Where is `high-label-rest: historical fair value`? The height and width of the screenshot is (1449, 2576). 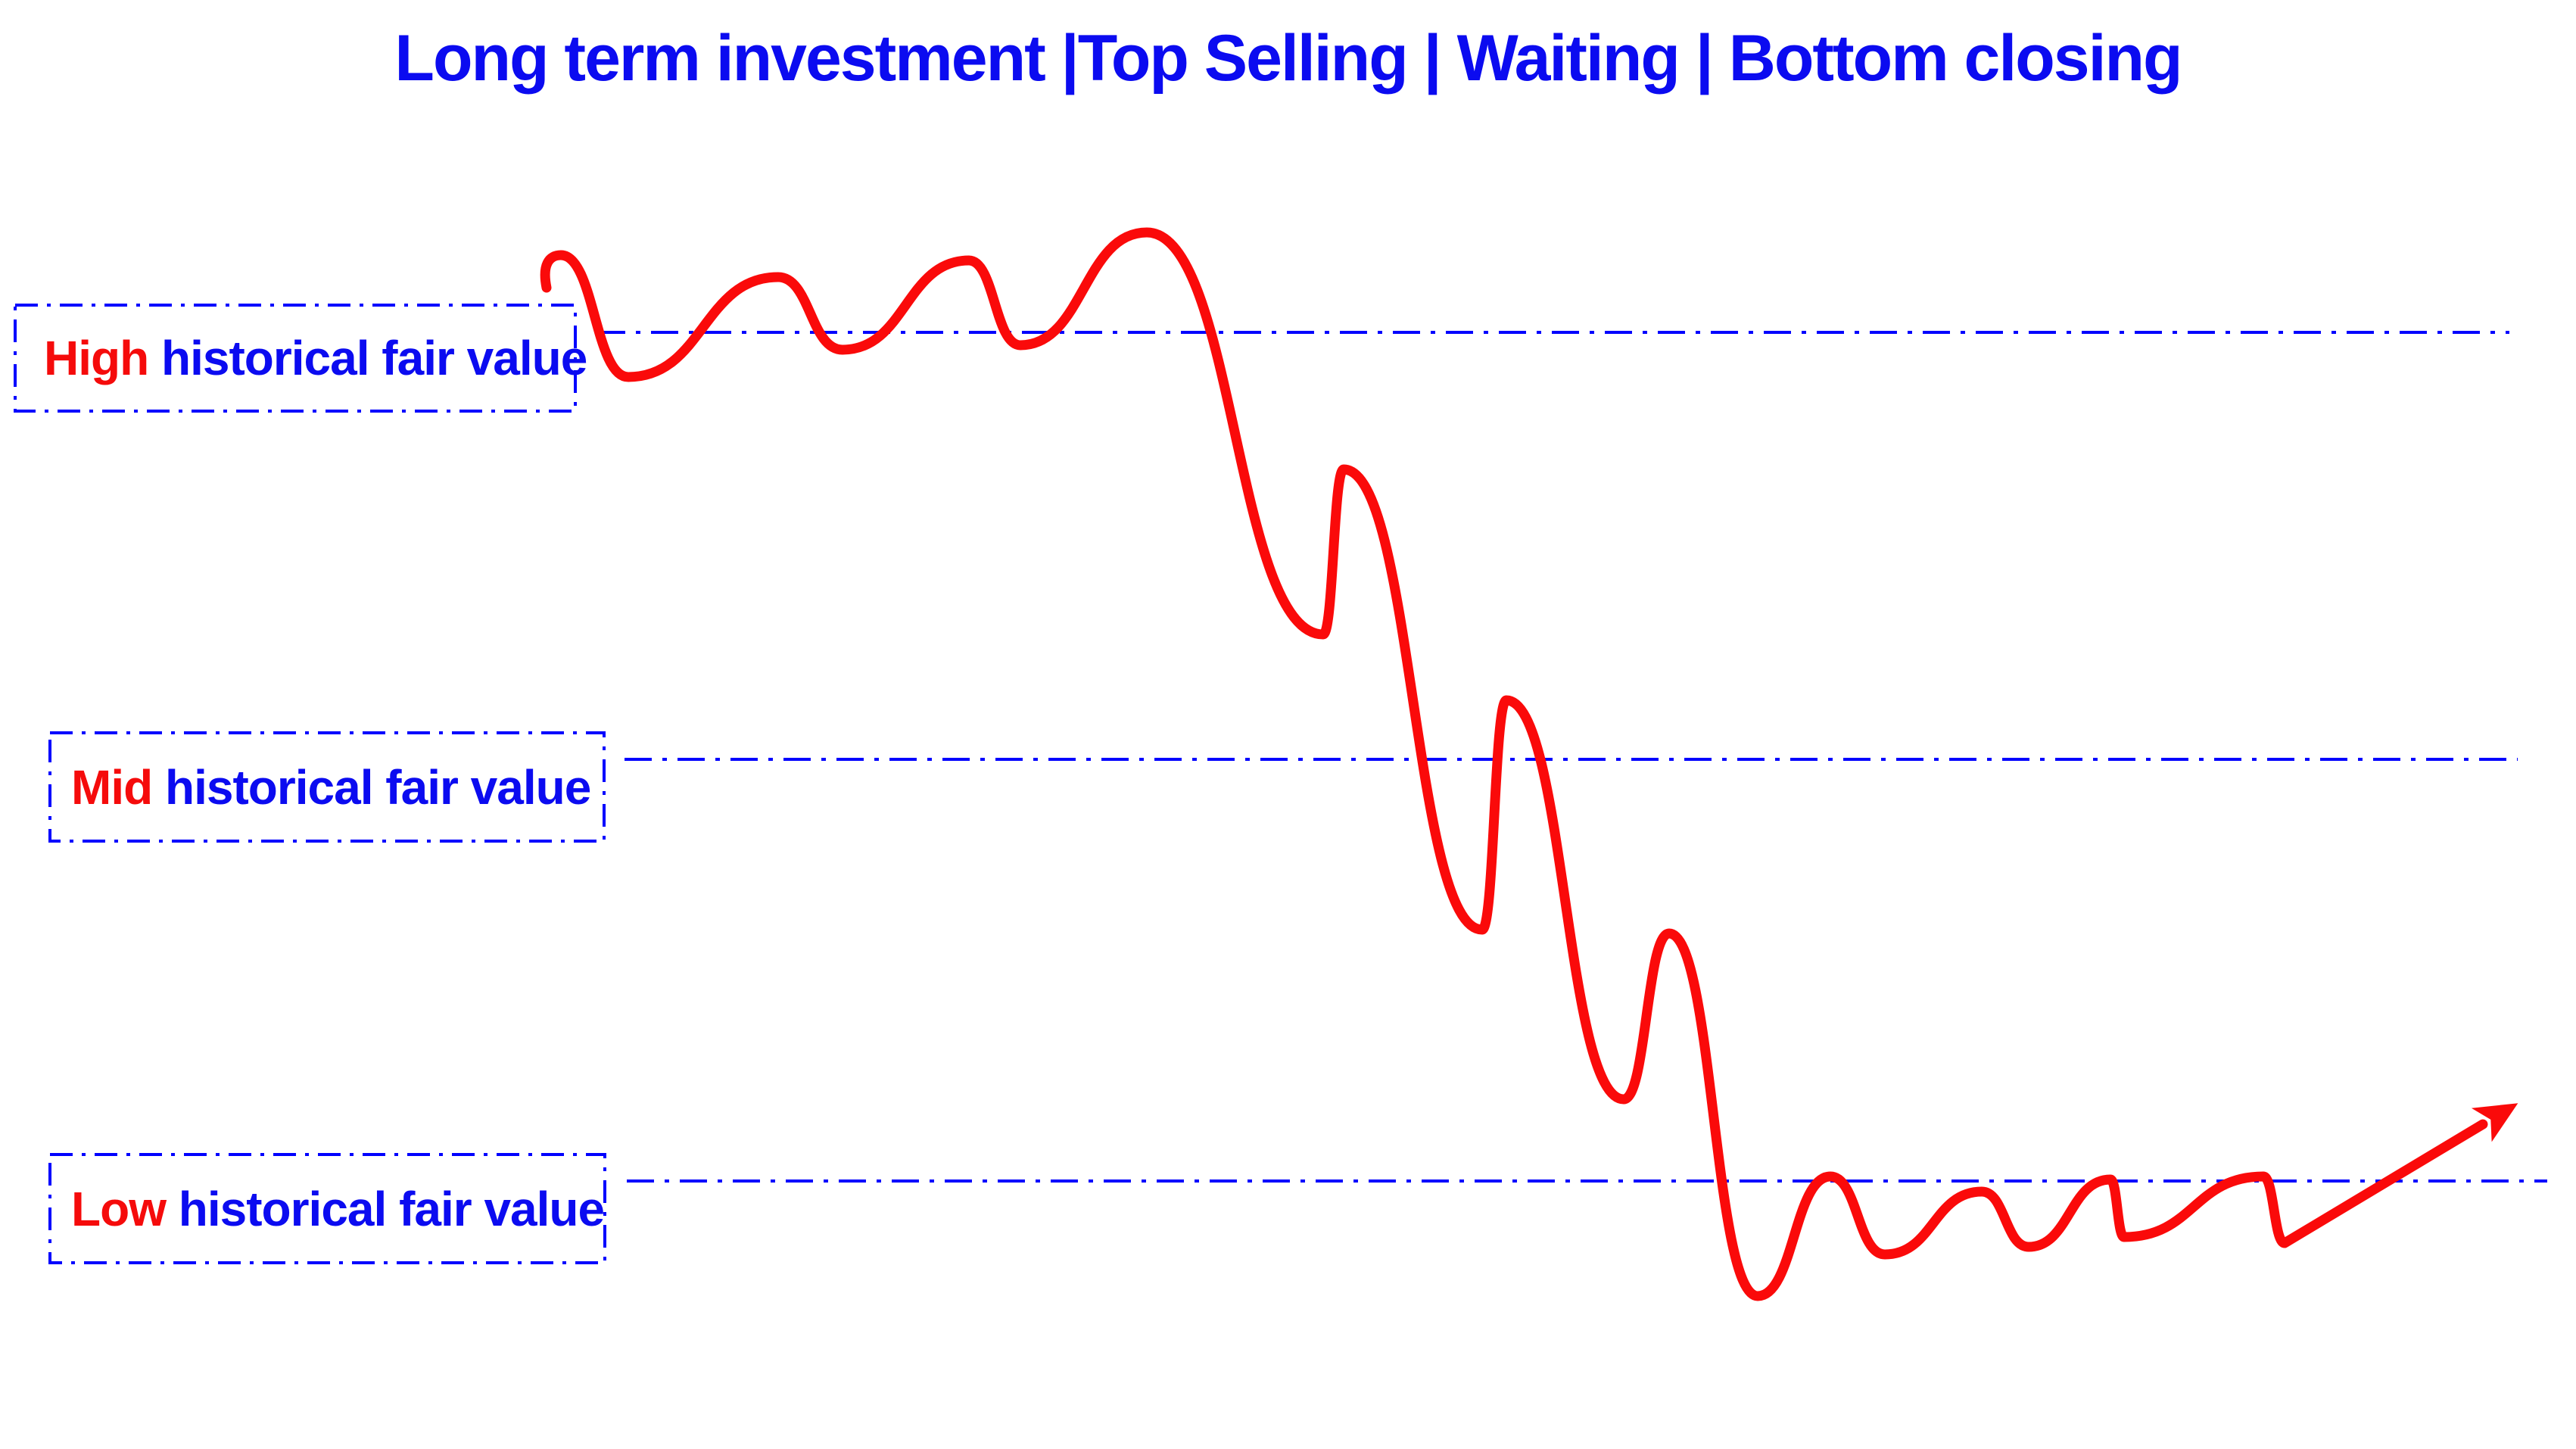 high-label-rest: historical fair value is located at coordinates (367, 358).